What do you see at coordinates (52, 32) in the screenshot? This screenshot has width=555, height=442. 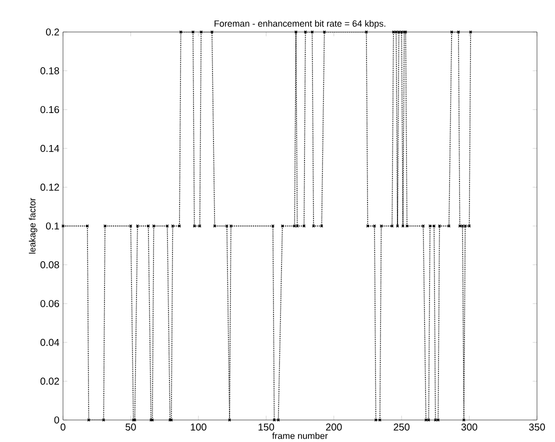 I see `y-tick-label: 0.2` at bounding box center [52, 32].